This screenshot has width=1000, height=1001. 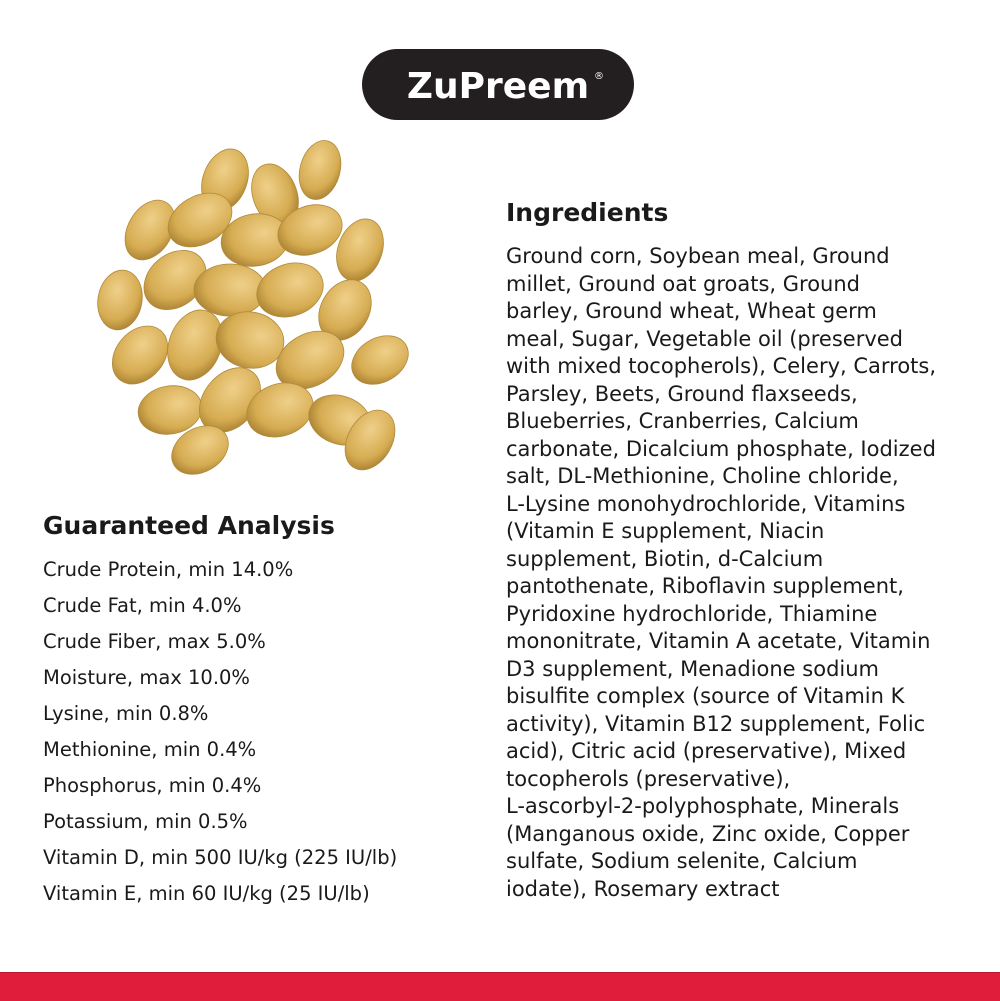 I want to click on ingredients-line: mononitrate, Vitamin A acetate, Vitamin, so click(x=718, y=641).